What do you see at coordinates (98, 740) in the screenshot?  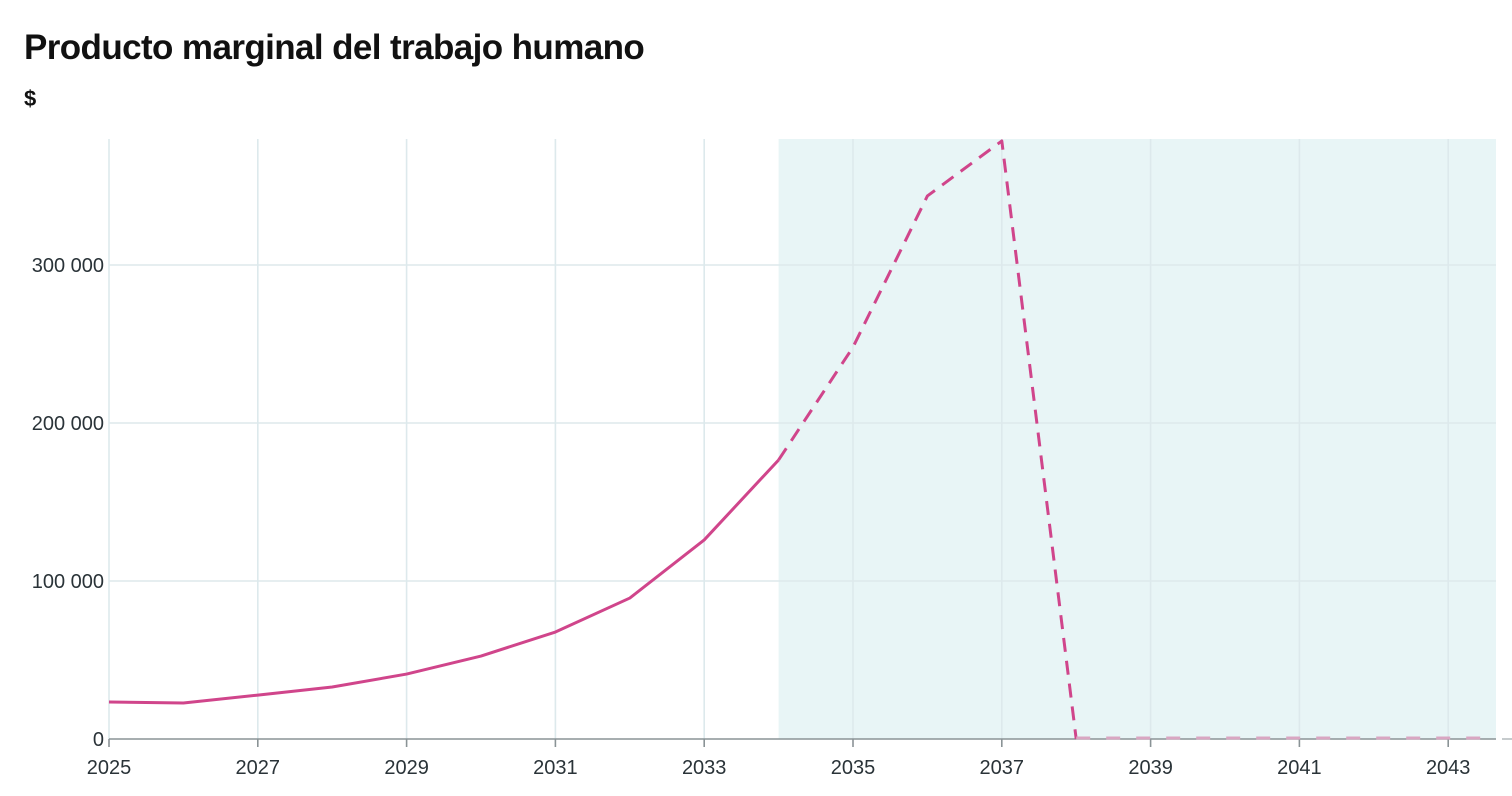 I see `y-tick-label: 0` at bounding box center [98, 740].